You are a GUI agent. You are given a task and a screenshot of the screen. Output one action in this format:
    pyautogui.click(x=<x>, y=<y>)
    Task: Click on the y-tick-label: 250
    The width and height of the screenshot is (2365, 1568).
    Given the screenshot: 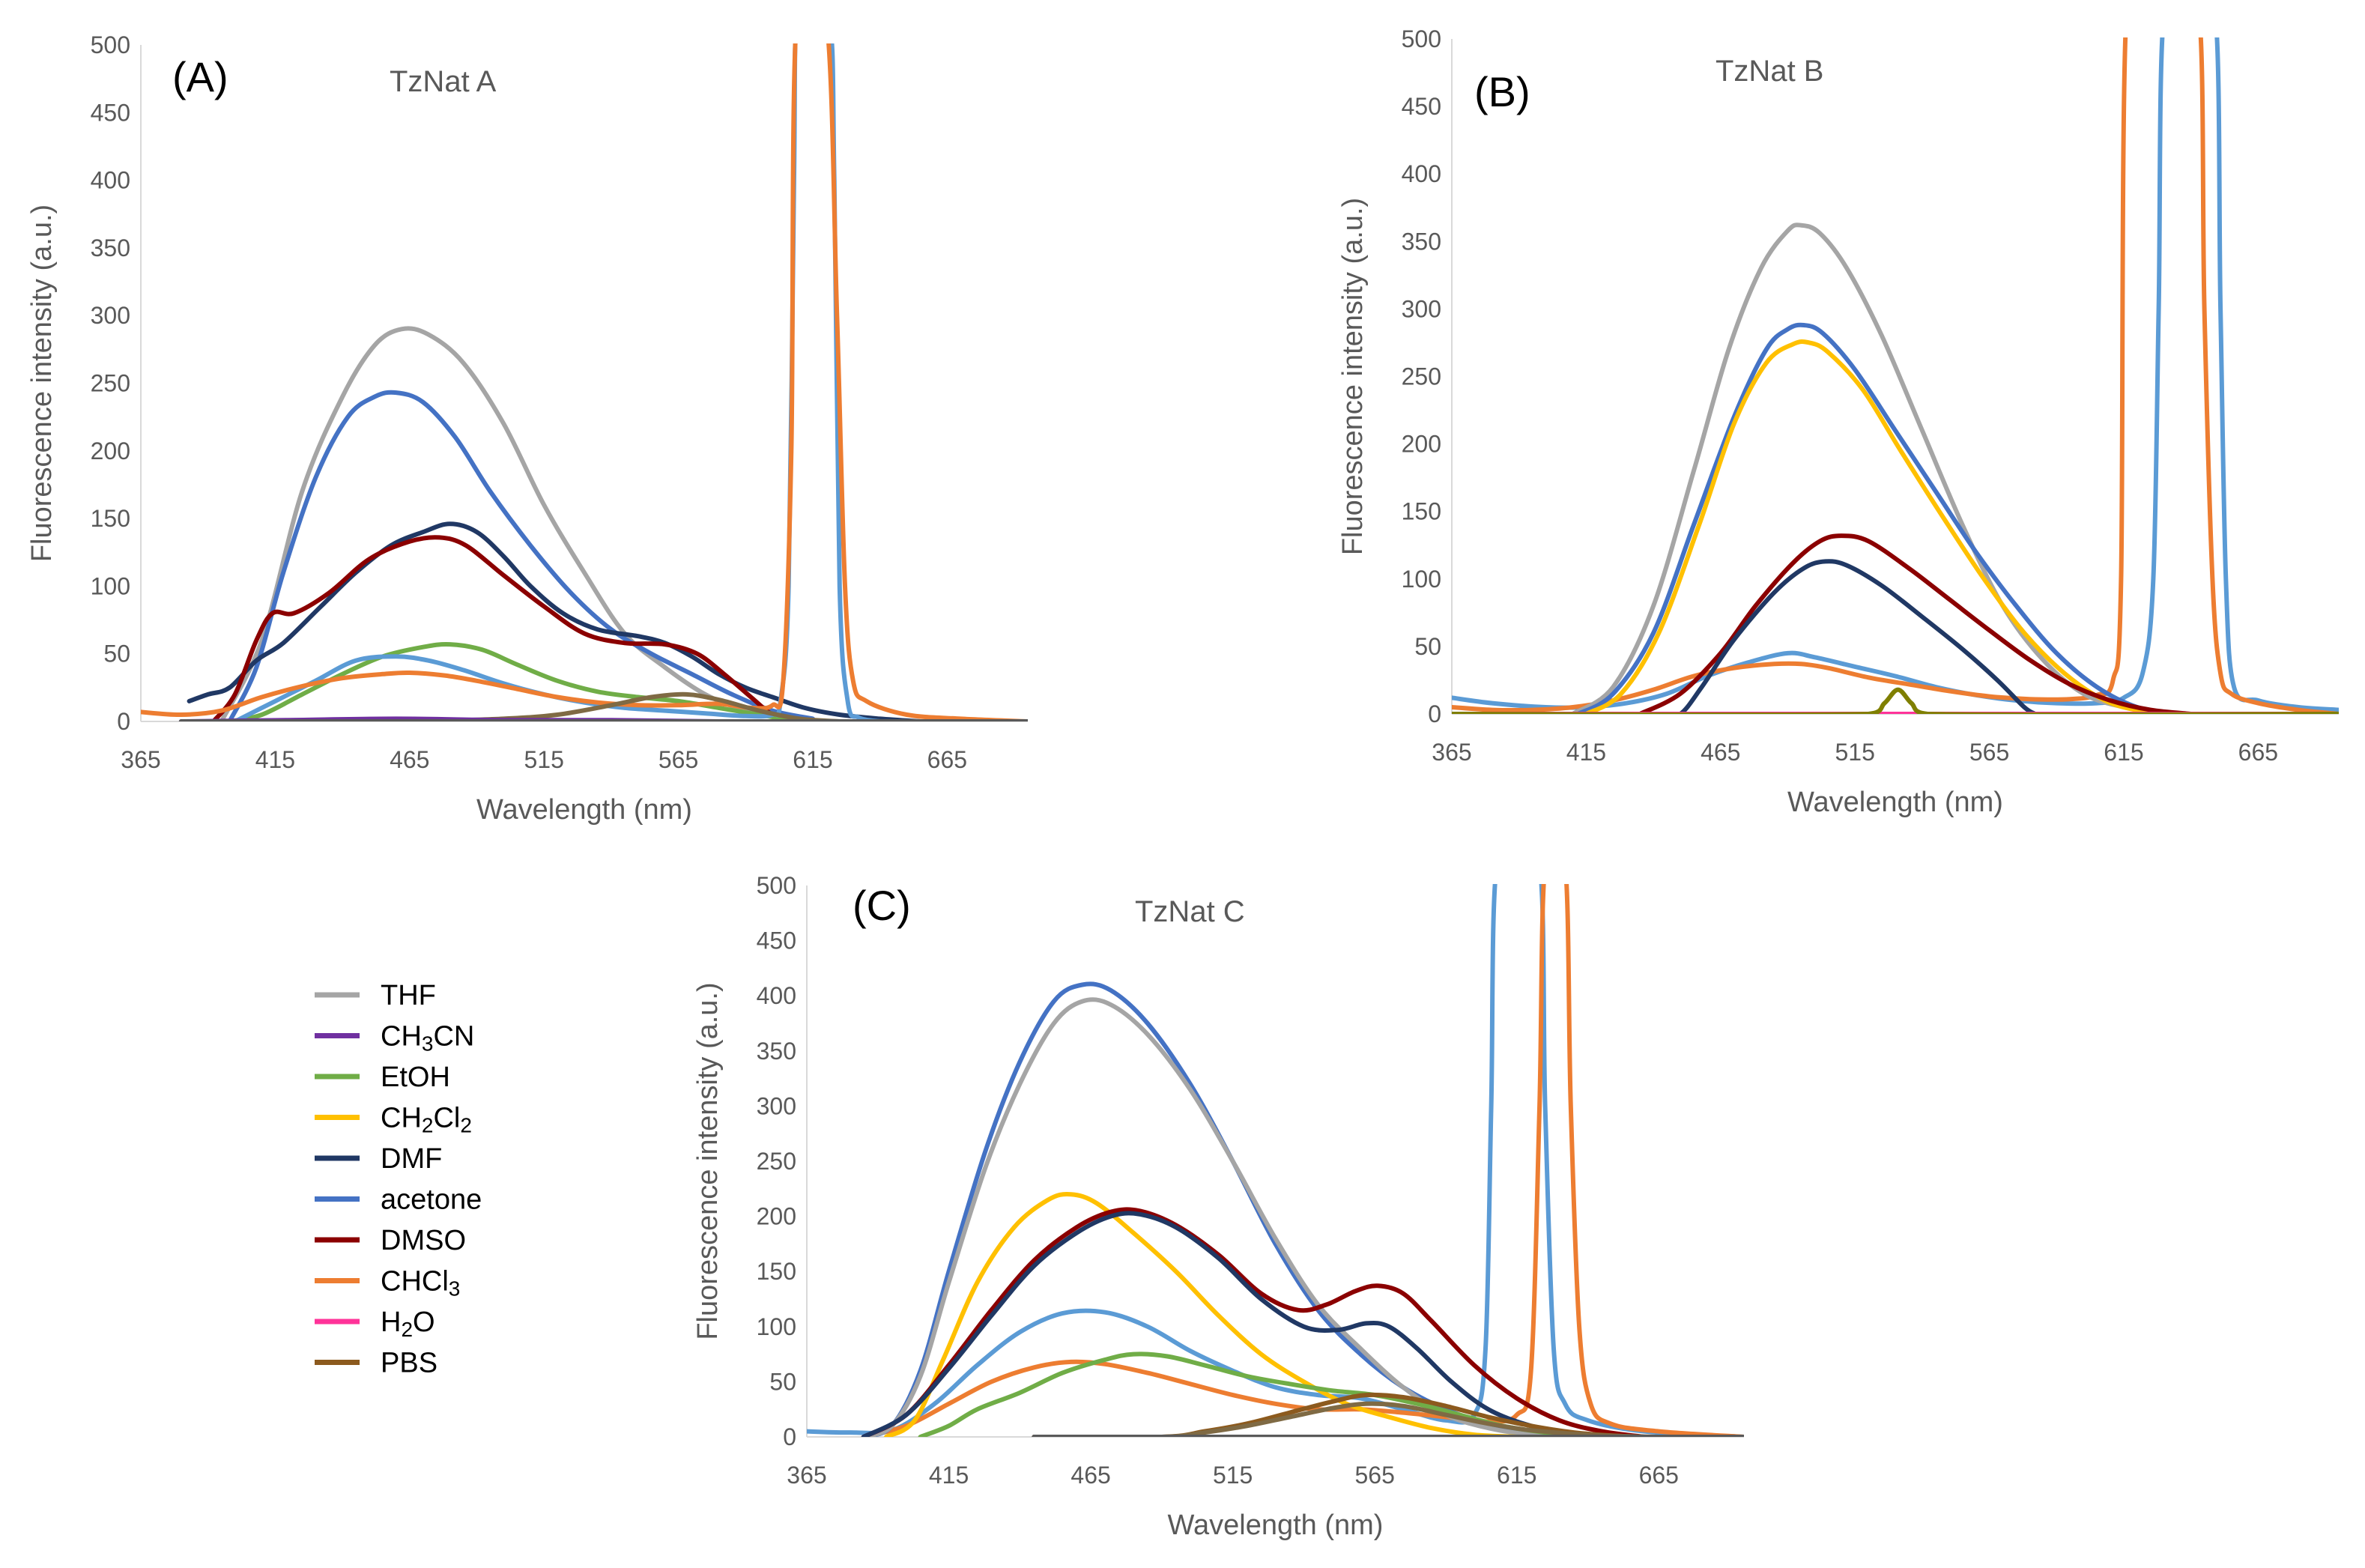 What is the action you would take?
    pyautogui.click(x=1421, y=376)
    